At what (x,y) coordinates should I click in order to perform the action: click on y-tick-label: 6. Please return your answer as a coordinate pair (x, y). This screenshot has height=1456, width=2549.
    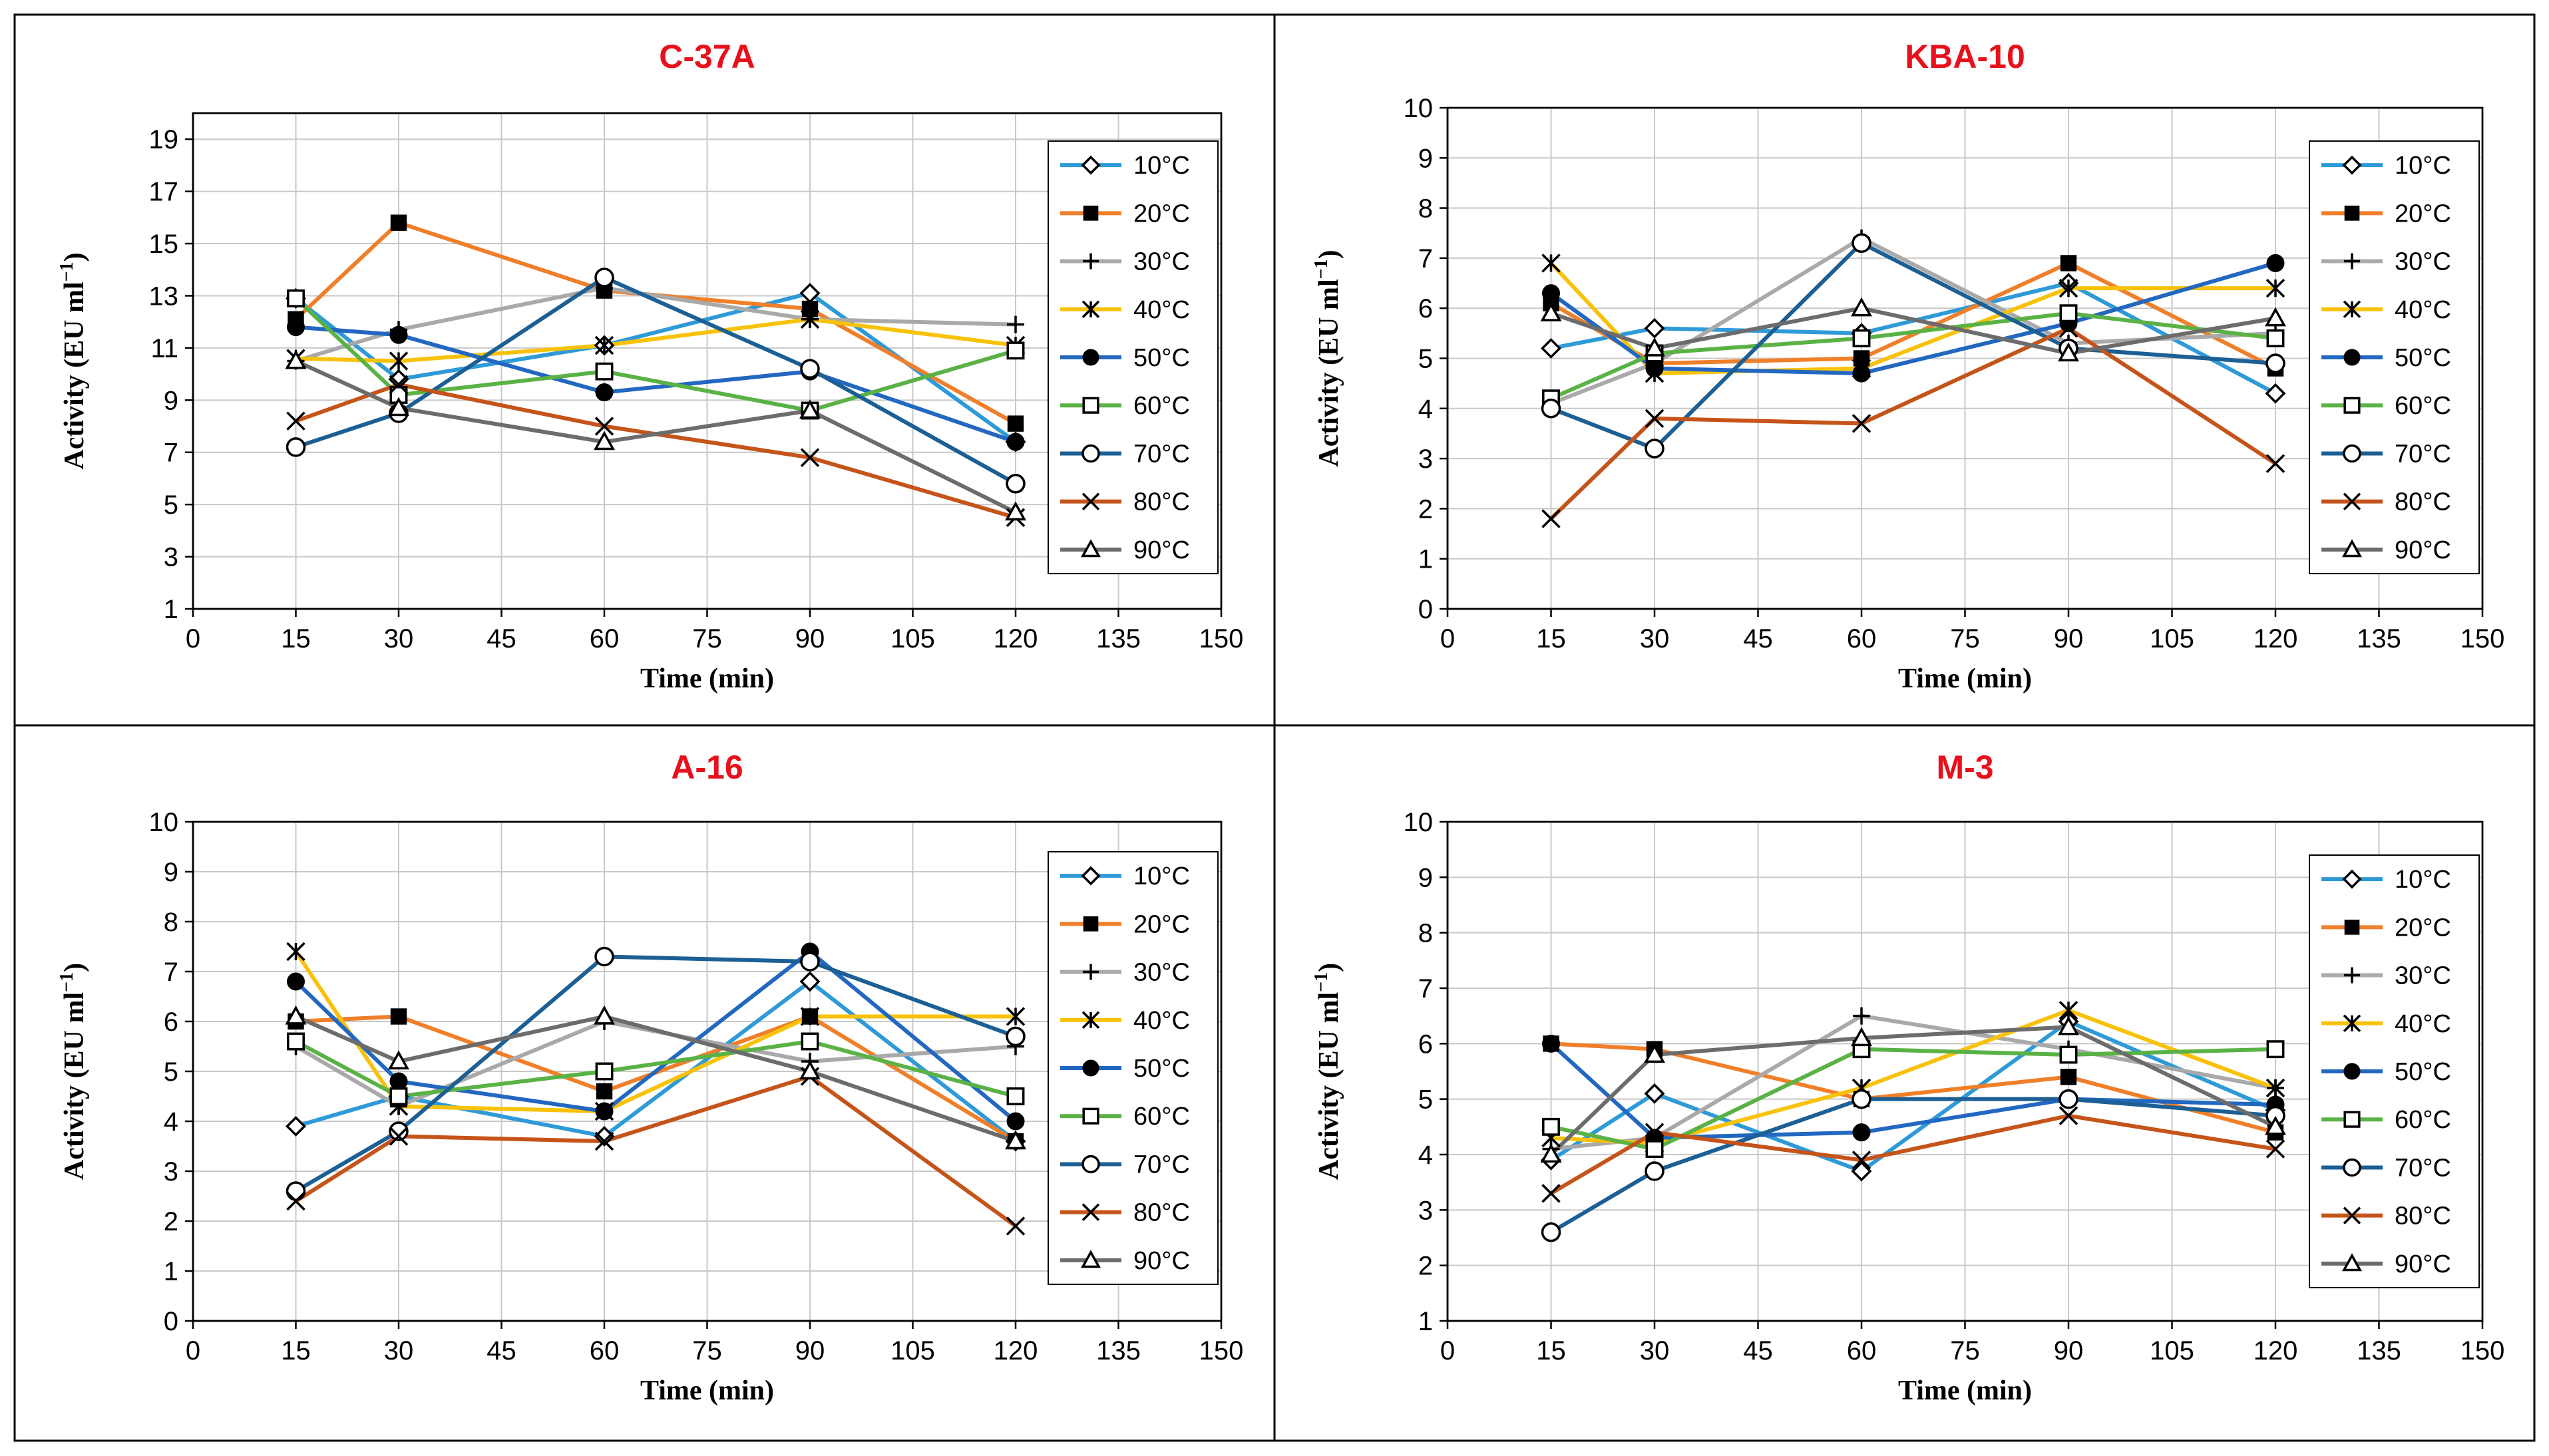
    Looking at the image, I should click on (171, 1022).